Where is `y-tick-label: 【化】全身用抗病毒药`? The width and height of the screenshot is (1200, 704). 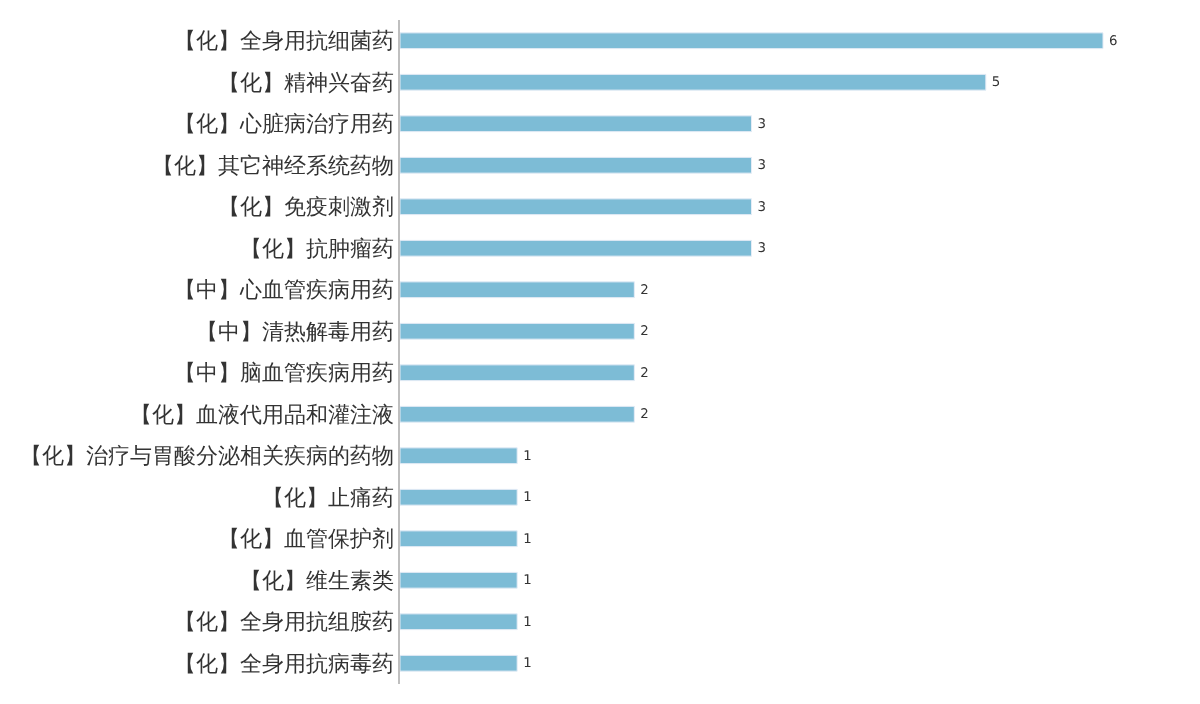 y-tick-label: 【化】全身用抗病毒药 is located at coordinates (283, 663).